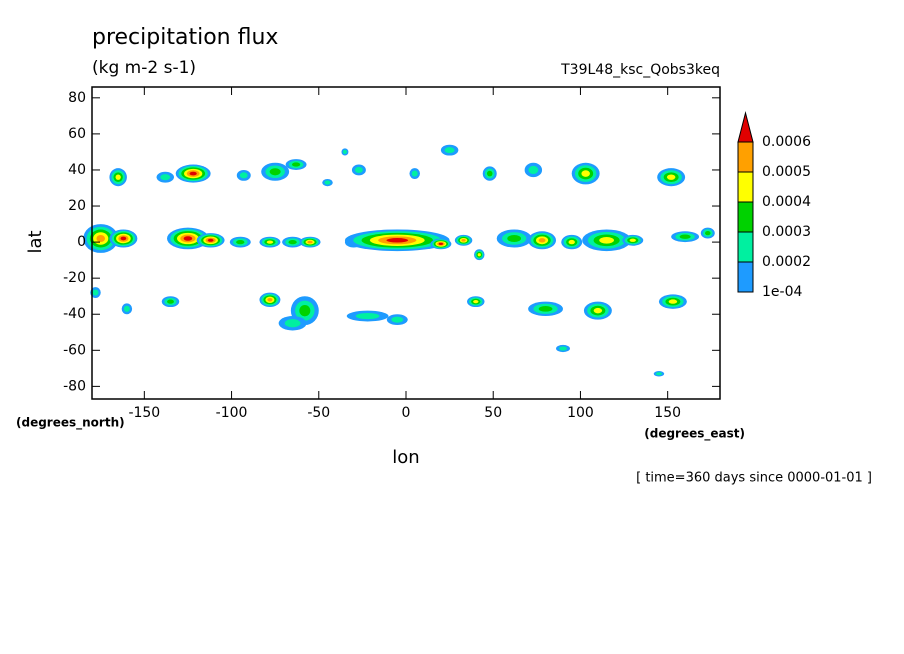 The height and width of the screenshot is (654, 904). What do you see at coordinates (74, 386) in the screenshot?
I see `y-tick-label: -80` at bounding box center [74, 386].